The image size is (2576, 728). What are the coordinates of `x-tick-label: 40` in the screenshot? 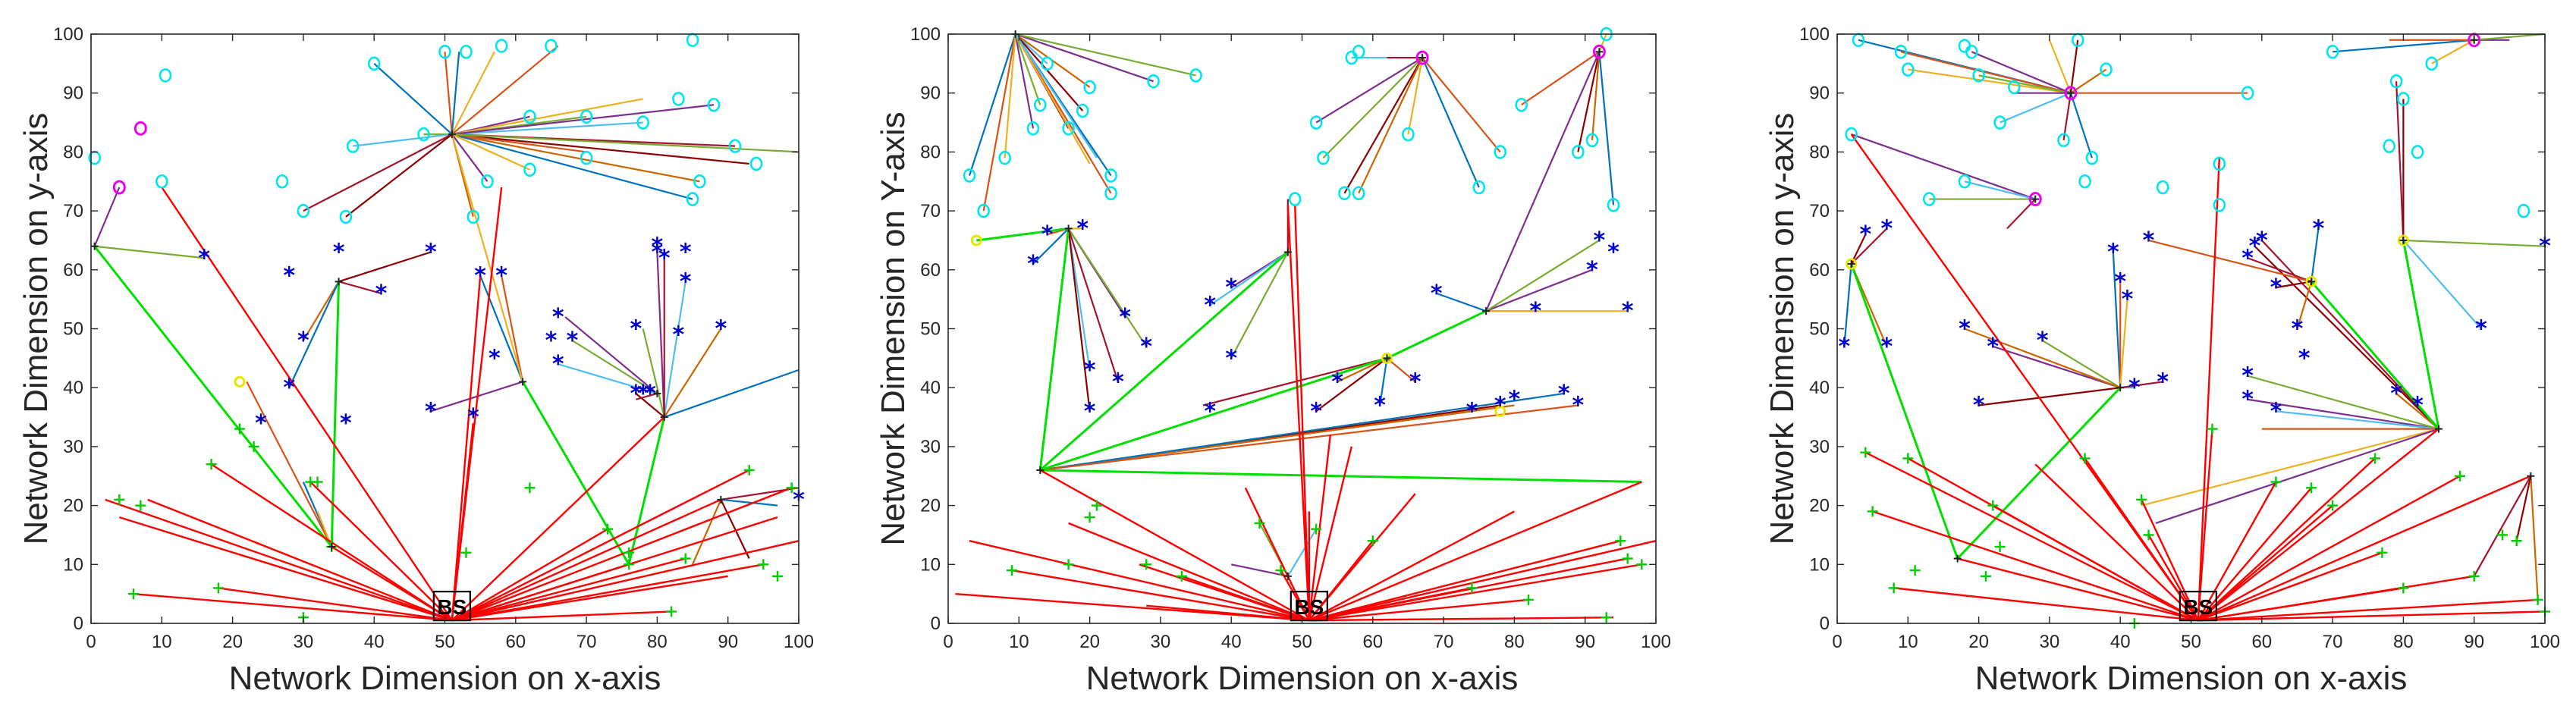 It's located at (1231, 642).